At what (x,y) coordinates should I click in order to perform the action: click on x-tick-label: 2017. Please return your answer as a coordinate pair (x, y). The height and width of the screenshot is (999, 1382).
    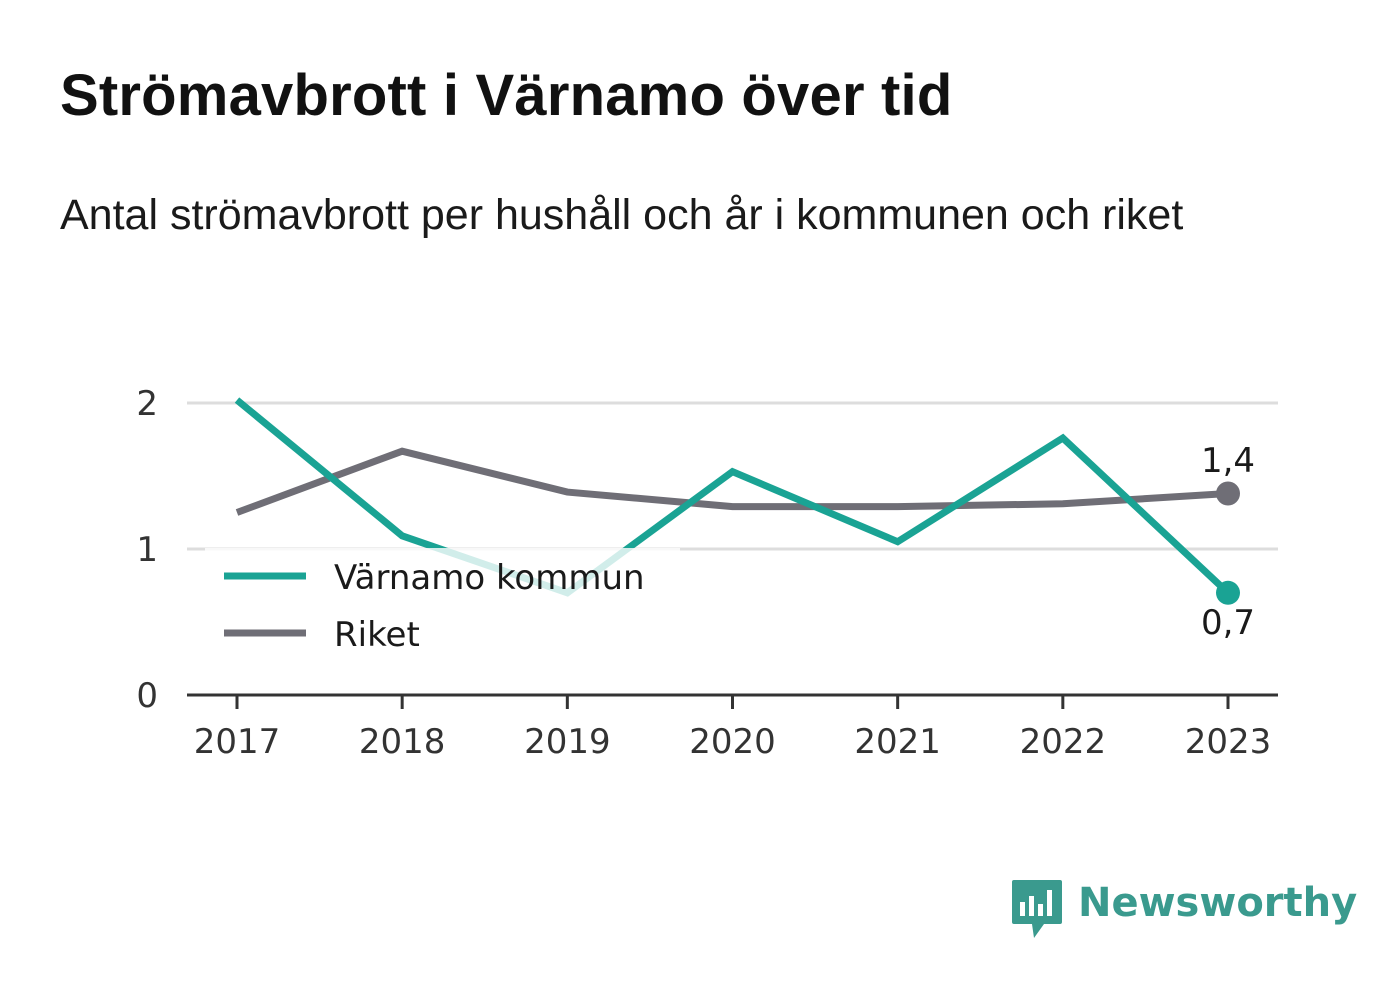
    Looking at the image, I should click on (237, 742).